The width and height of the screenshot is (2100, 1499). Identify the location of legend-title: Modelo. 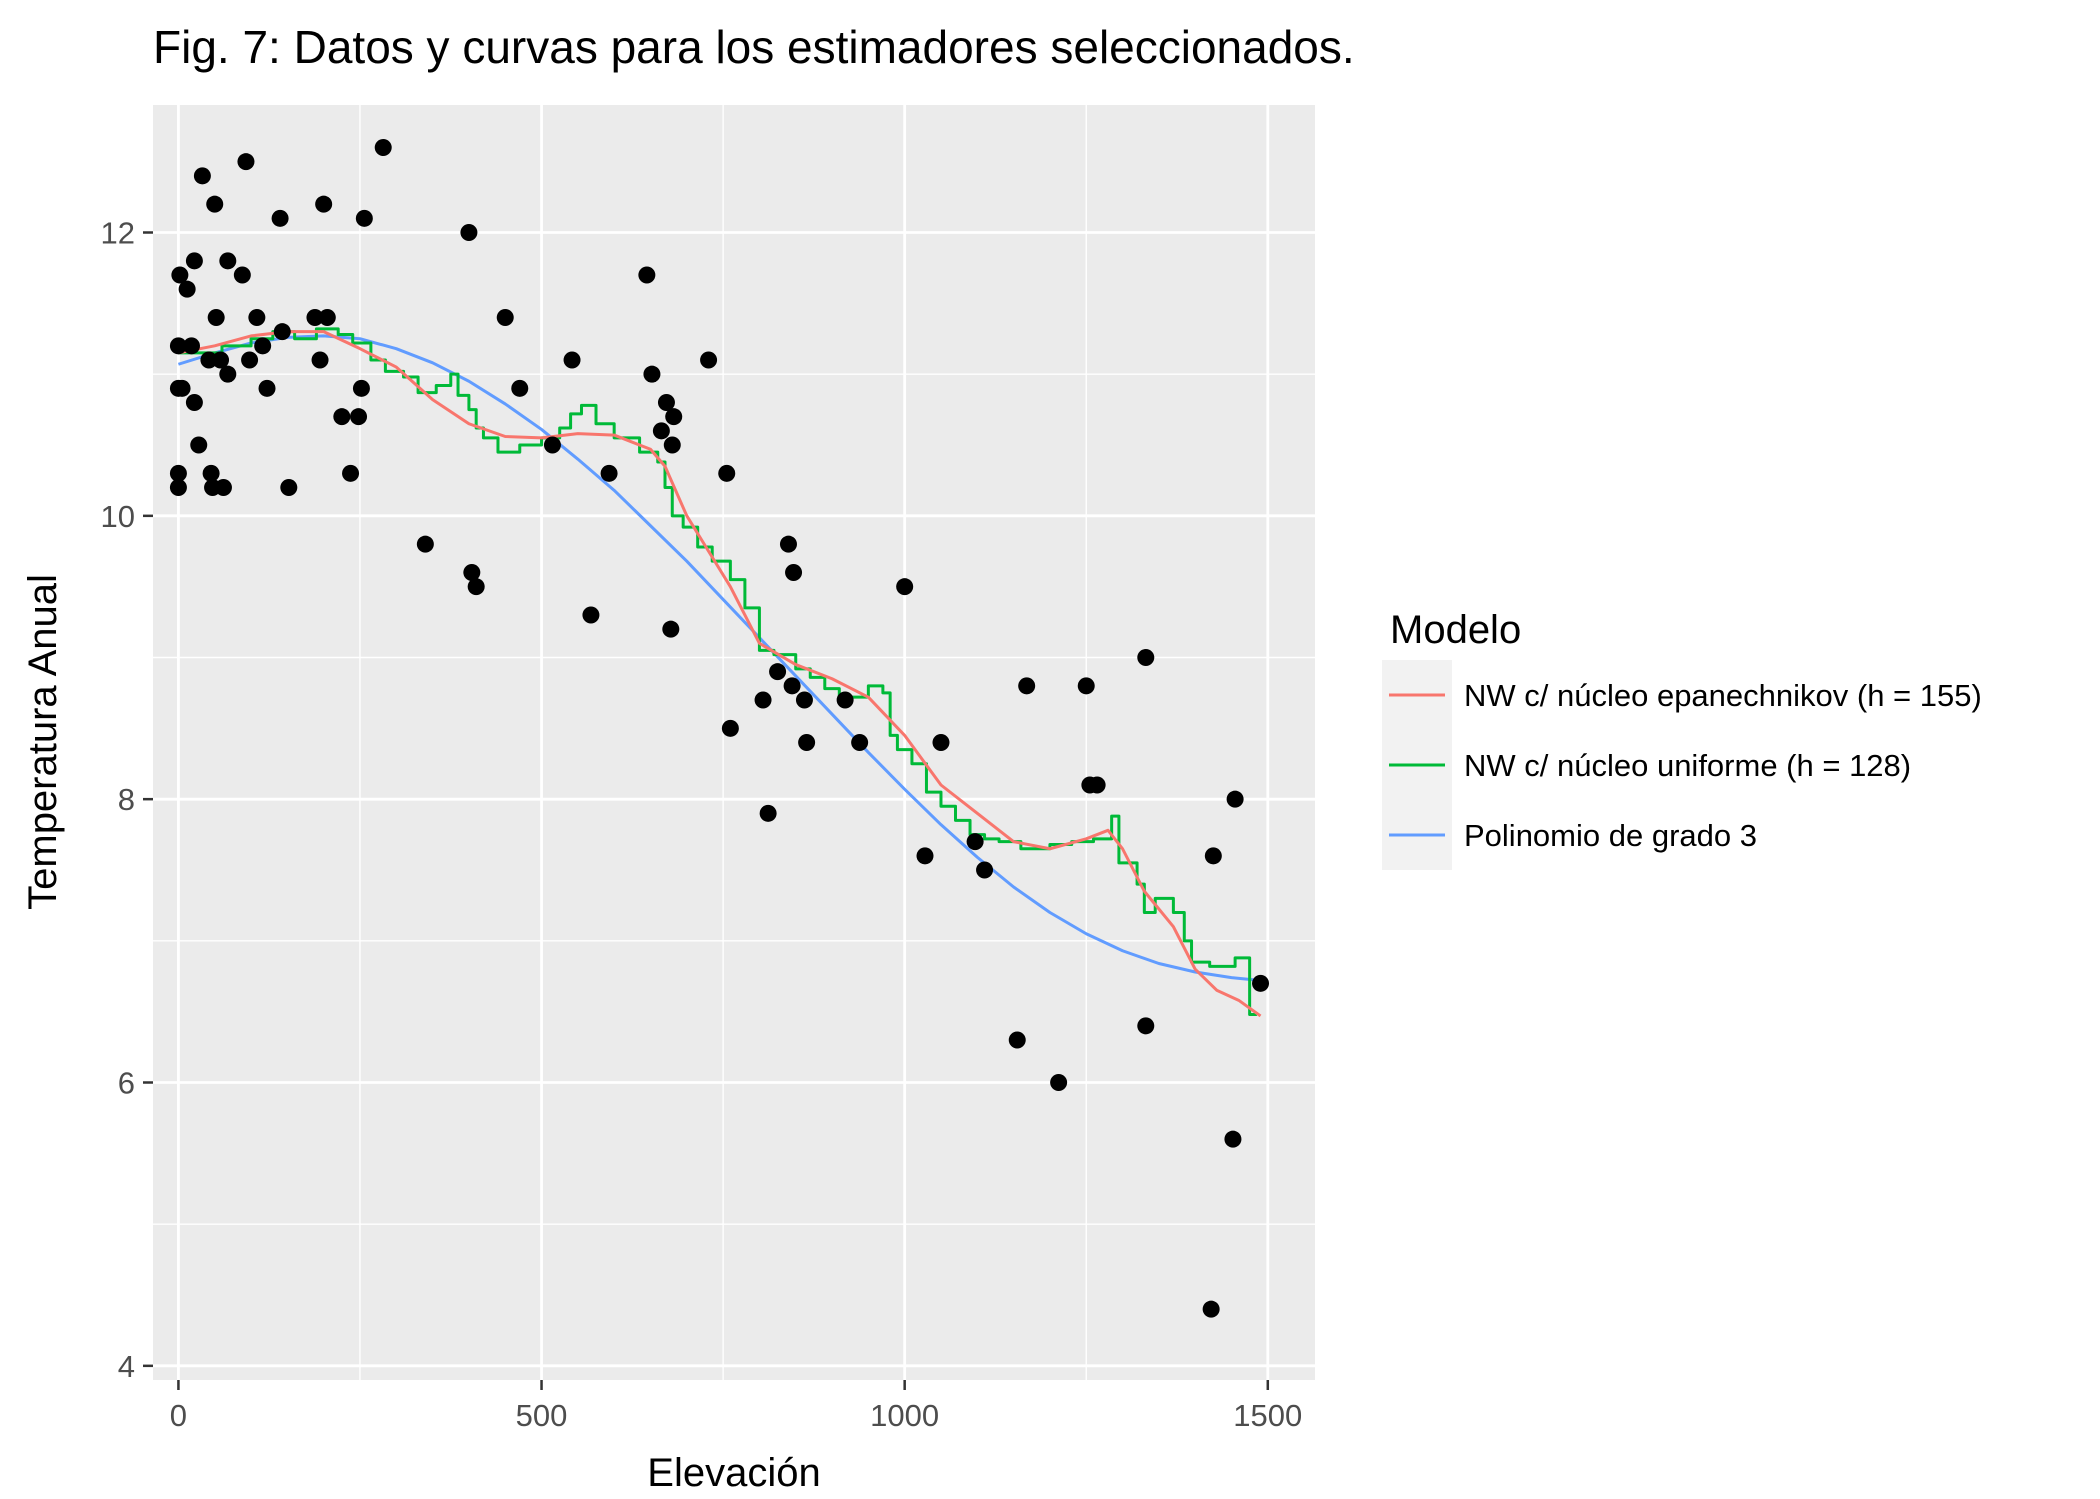
(1455, 630).